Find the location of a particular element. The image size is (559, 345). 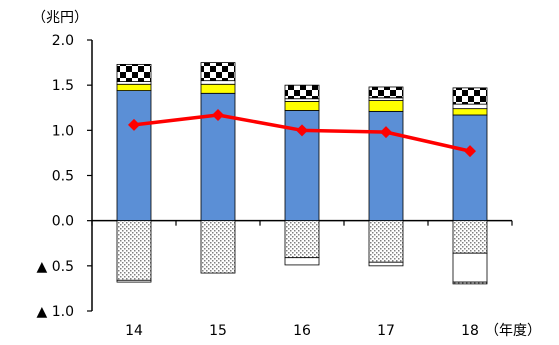

y-tick-label: 1.0 is located at coordinates (63, 131).